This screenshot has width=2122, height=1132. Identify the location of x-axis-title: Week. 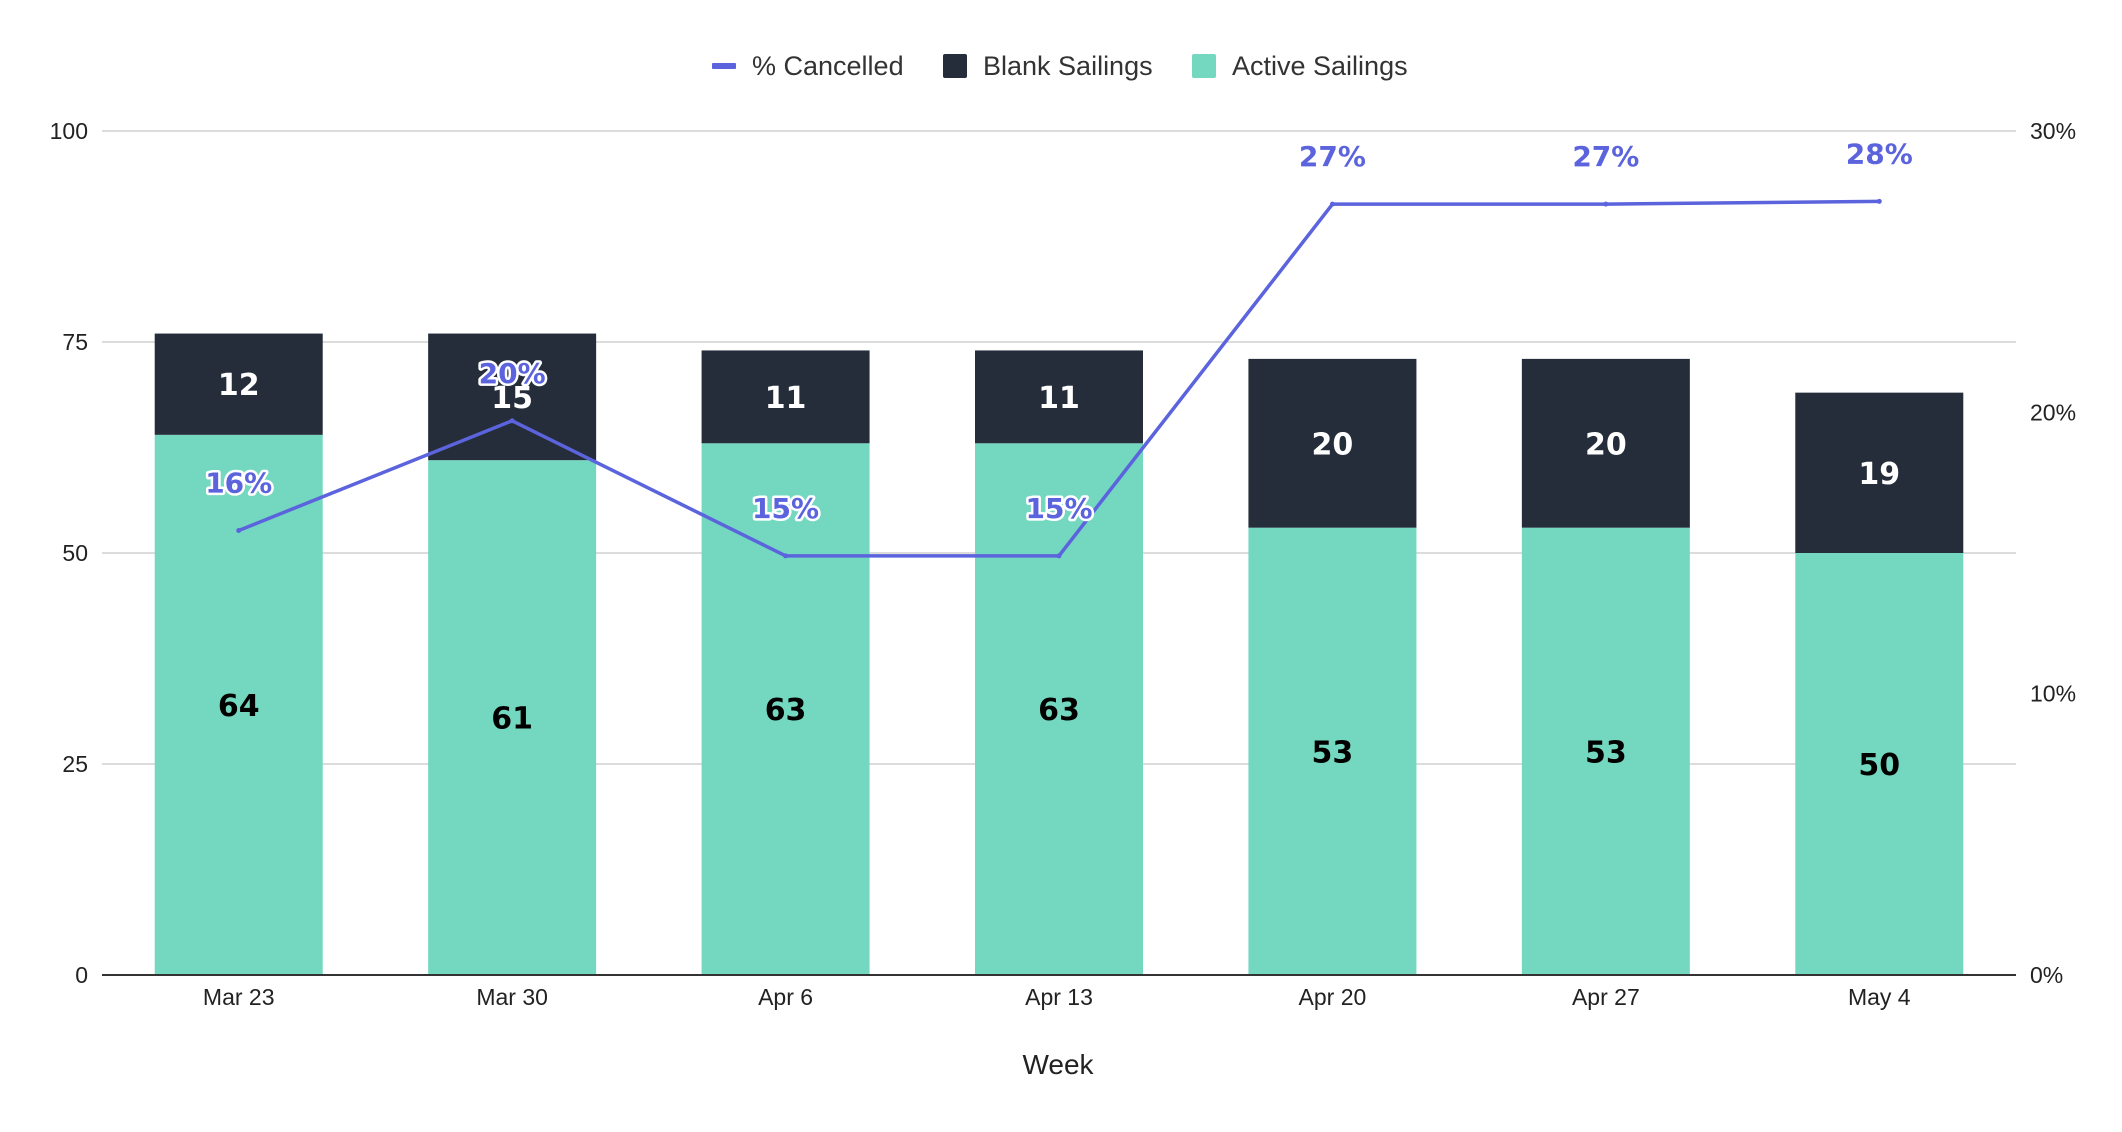
(1058, 1064).